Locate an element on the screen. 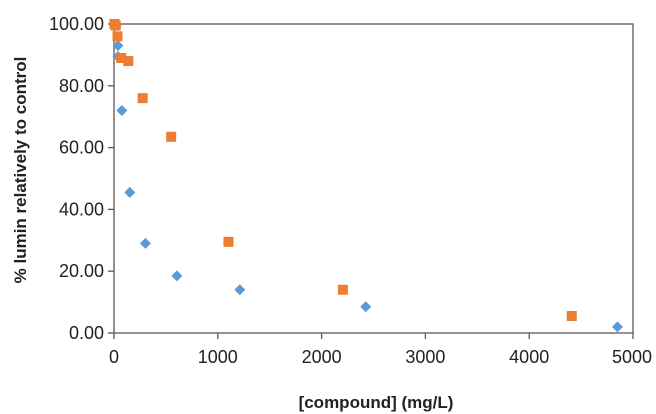 This screenshot has width=656, height=414. y-tick-label: 40.00 is located at coordinates (81, 209).